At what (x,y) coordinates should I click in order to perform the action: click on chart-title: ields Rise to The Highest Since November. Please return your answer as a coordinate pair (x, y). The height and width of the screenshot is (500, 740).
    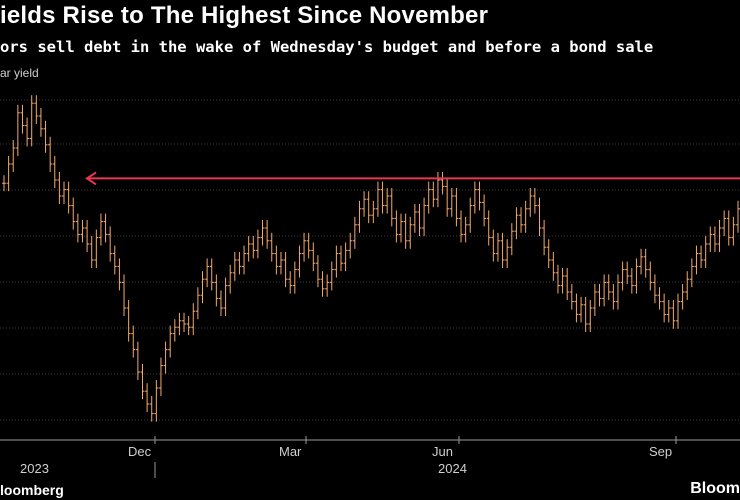
    Looking at the image, I should click on (244, 15).